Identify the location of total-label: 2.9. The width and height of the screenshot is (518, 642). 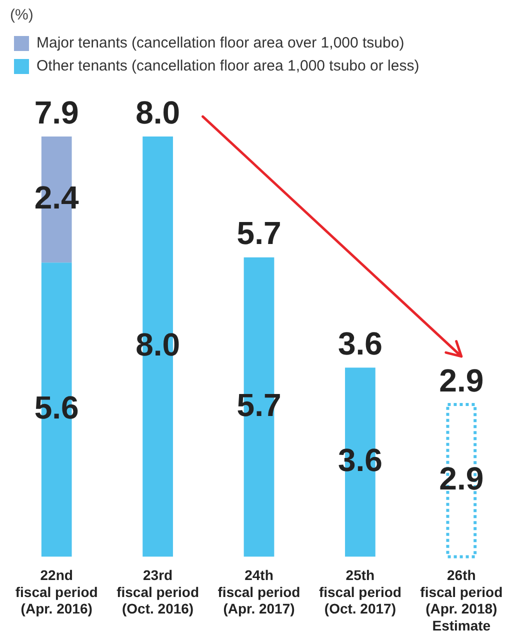
(461, 380).